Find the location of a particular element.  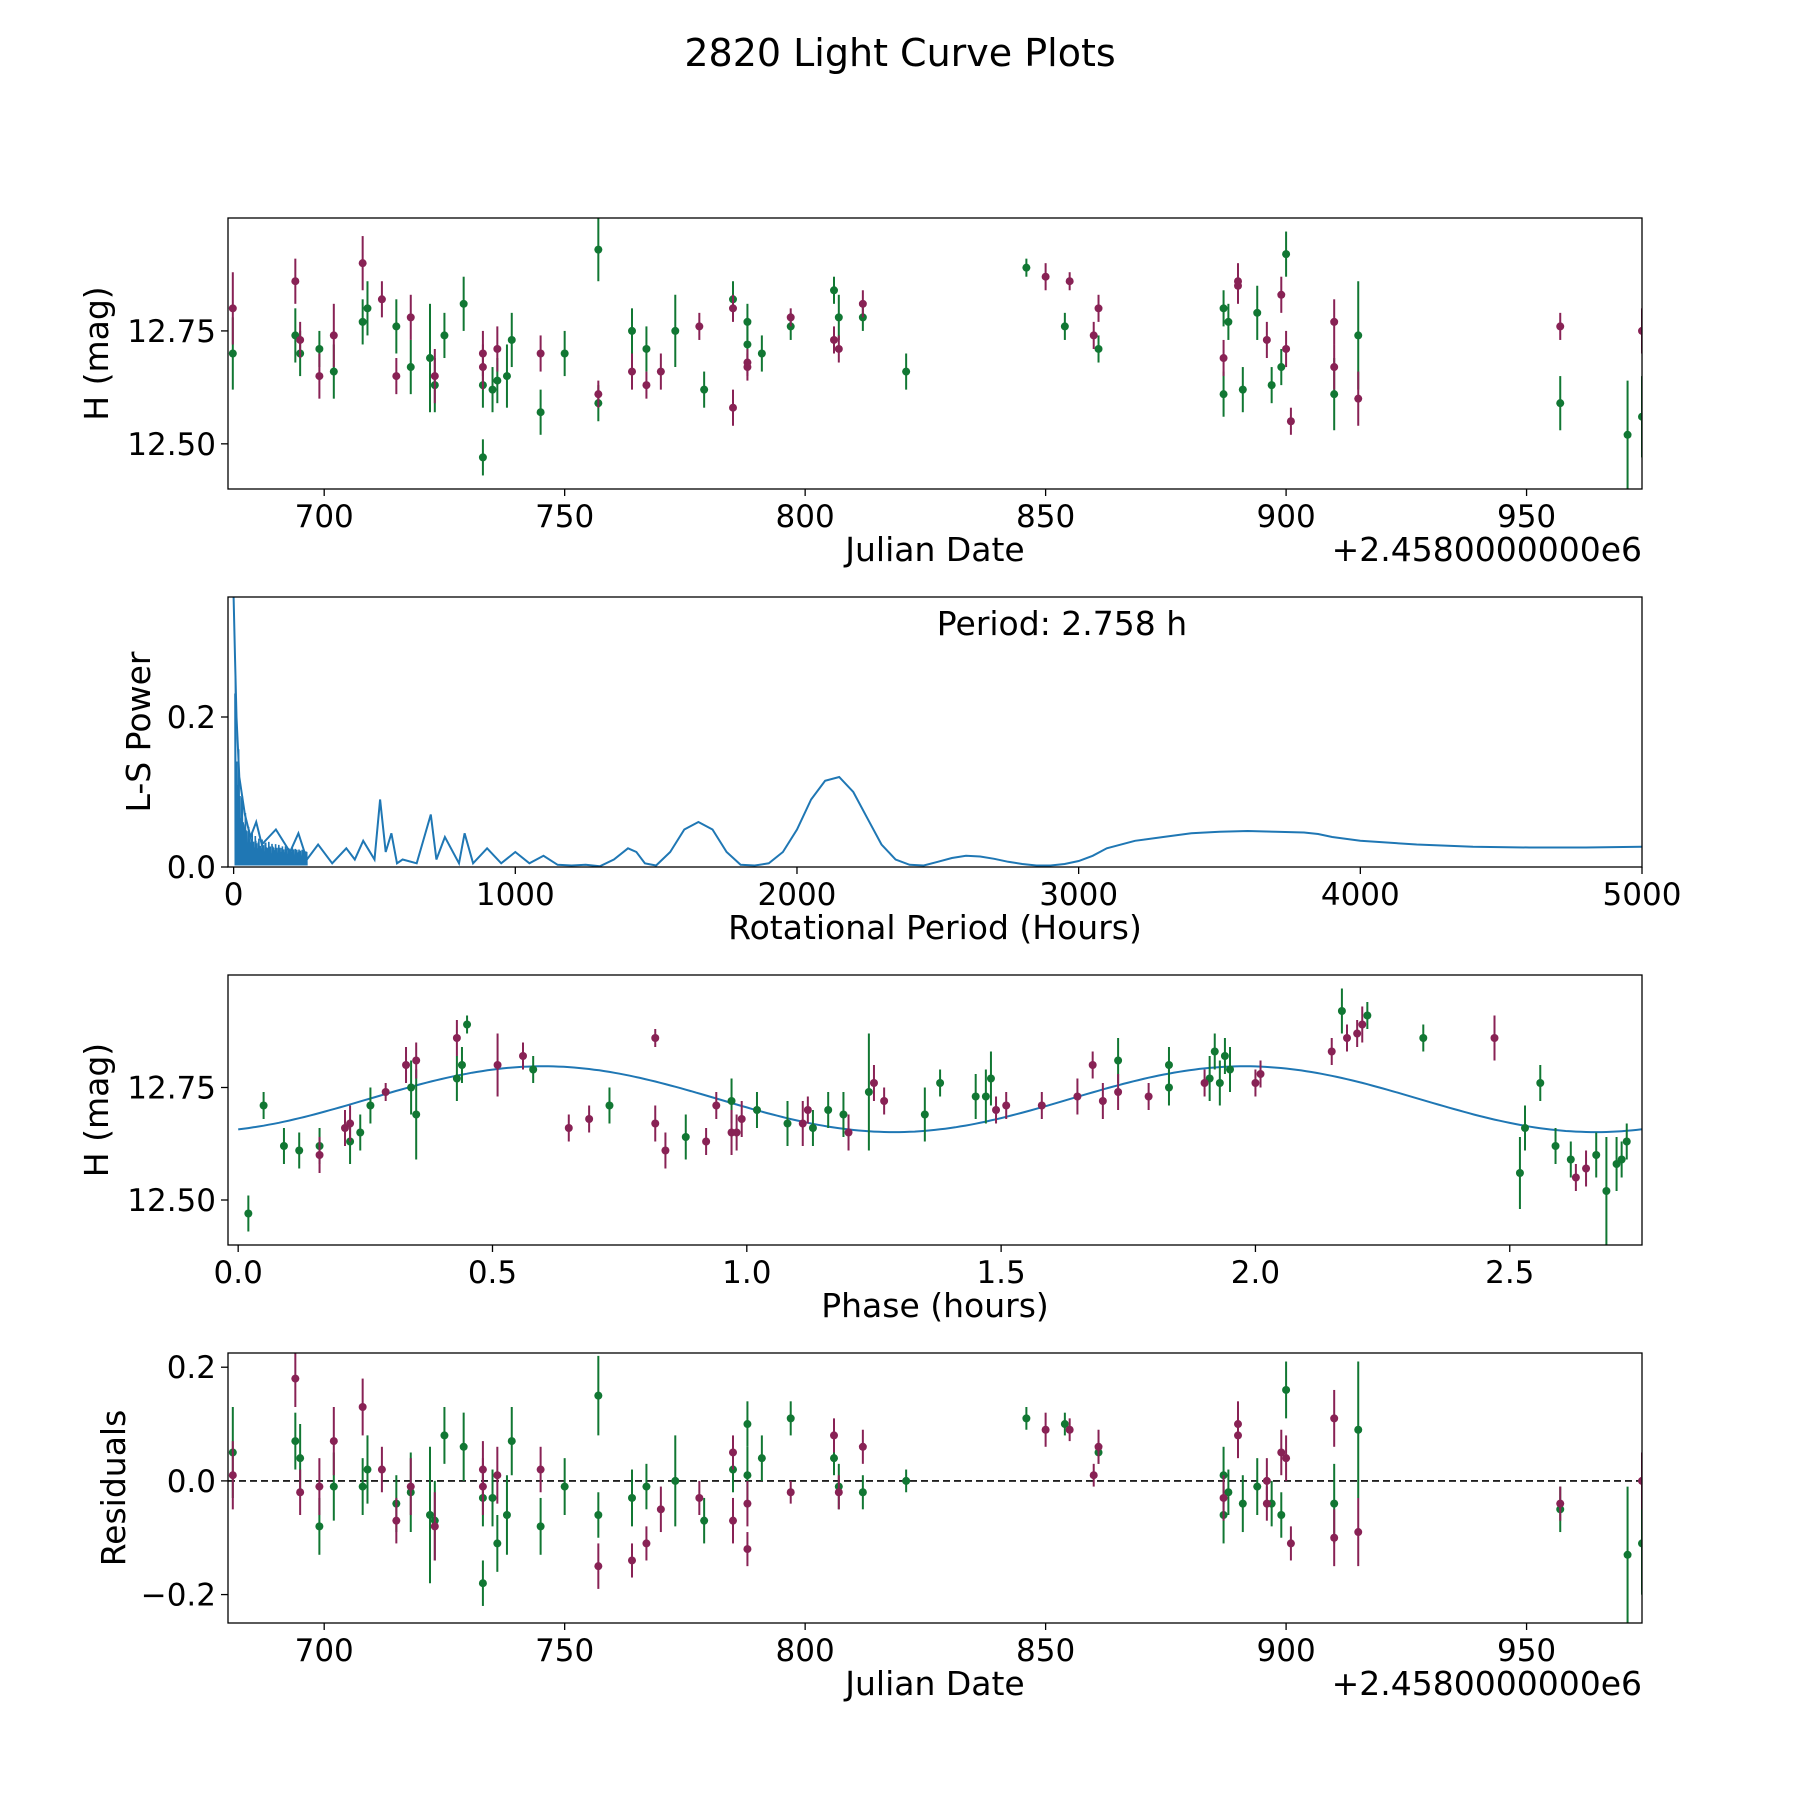

x-tick-label: 750 is located at coordinates (564, 517).